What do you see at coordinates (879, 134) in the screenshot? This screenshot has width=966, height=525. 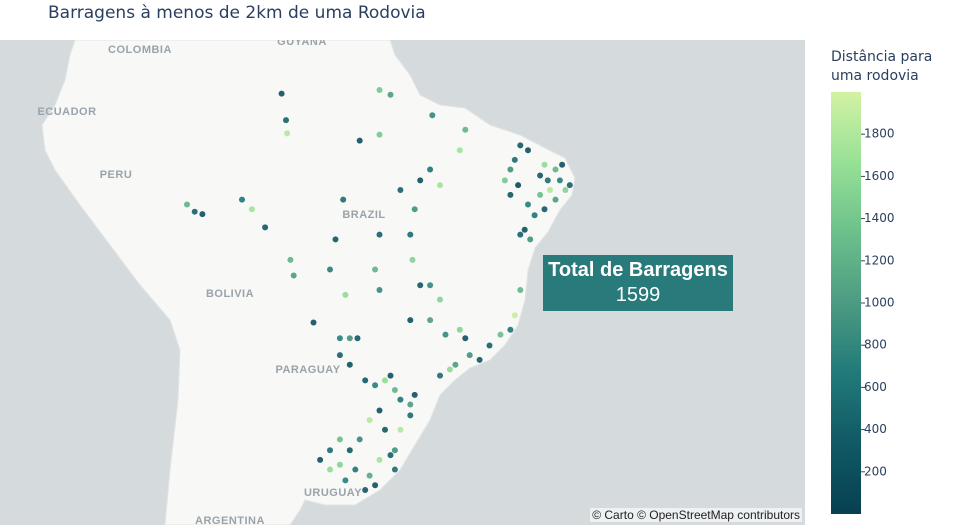 I see `colorbar-tick-label: 1800` at bounding box center [879, 134].